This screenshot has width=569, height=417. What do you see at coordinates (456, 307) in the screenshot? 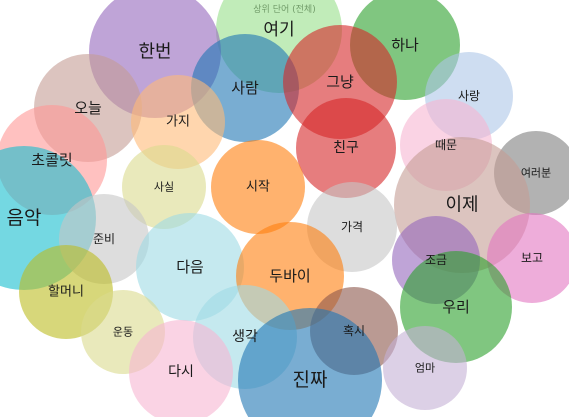
I see `bubble-label-23: 우리` at bounding box center [456, 307].